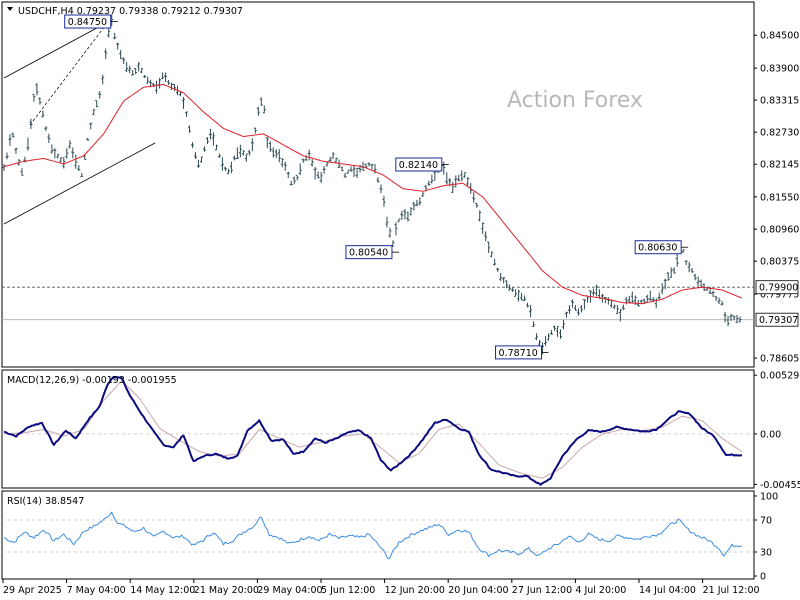  Describe the element at coordinates (368, 253) in the screenshot. I see `swing-label-text: 0.80540` at that location.